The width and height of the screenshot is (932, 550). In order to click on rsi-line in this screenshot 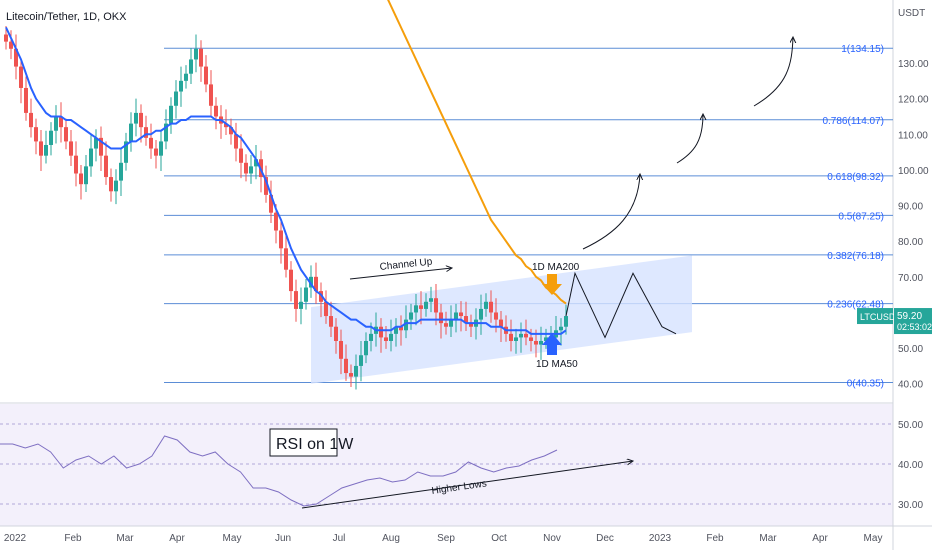, I will do `click(279, 471)`.